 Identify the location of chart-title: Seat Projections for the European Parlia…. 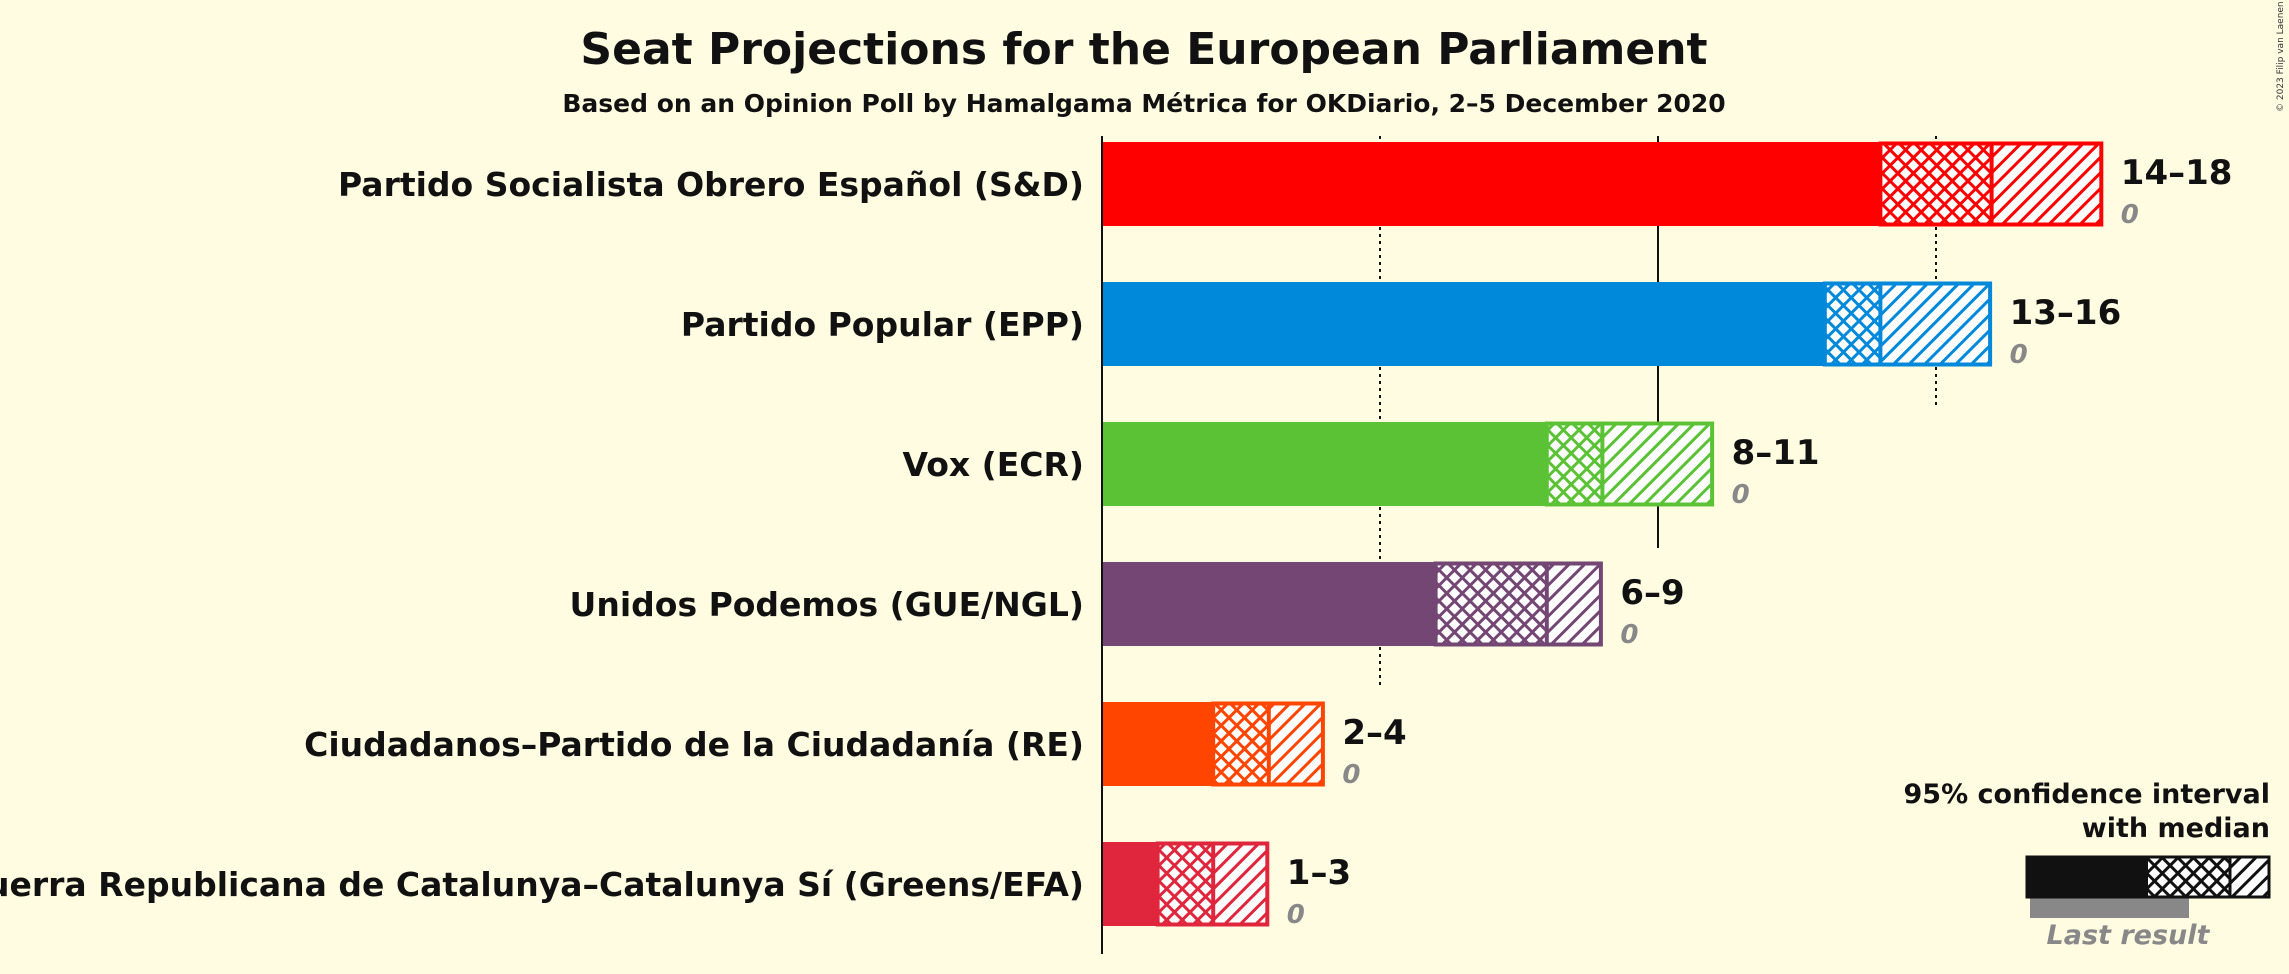
(1143, 49).